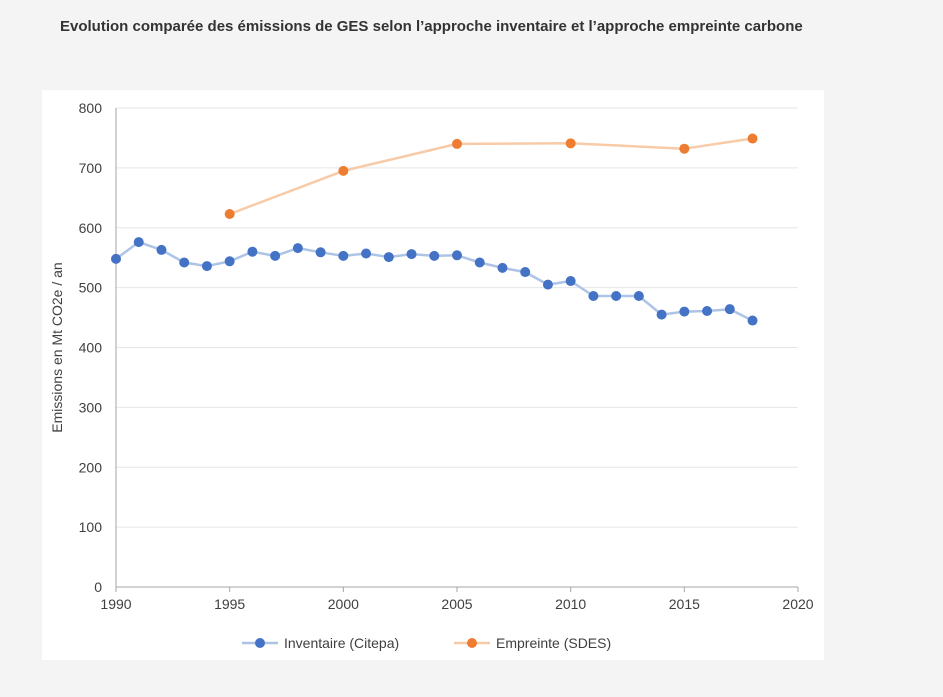  I want to click on series-line, so click(491, 176).